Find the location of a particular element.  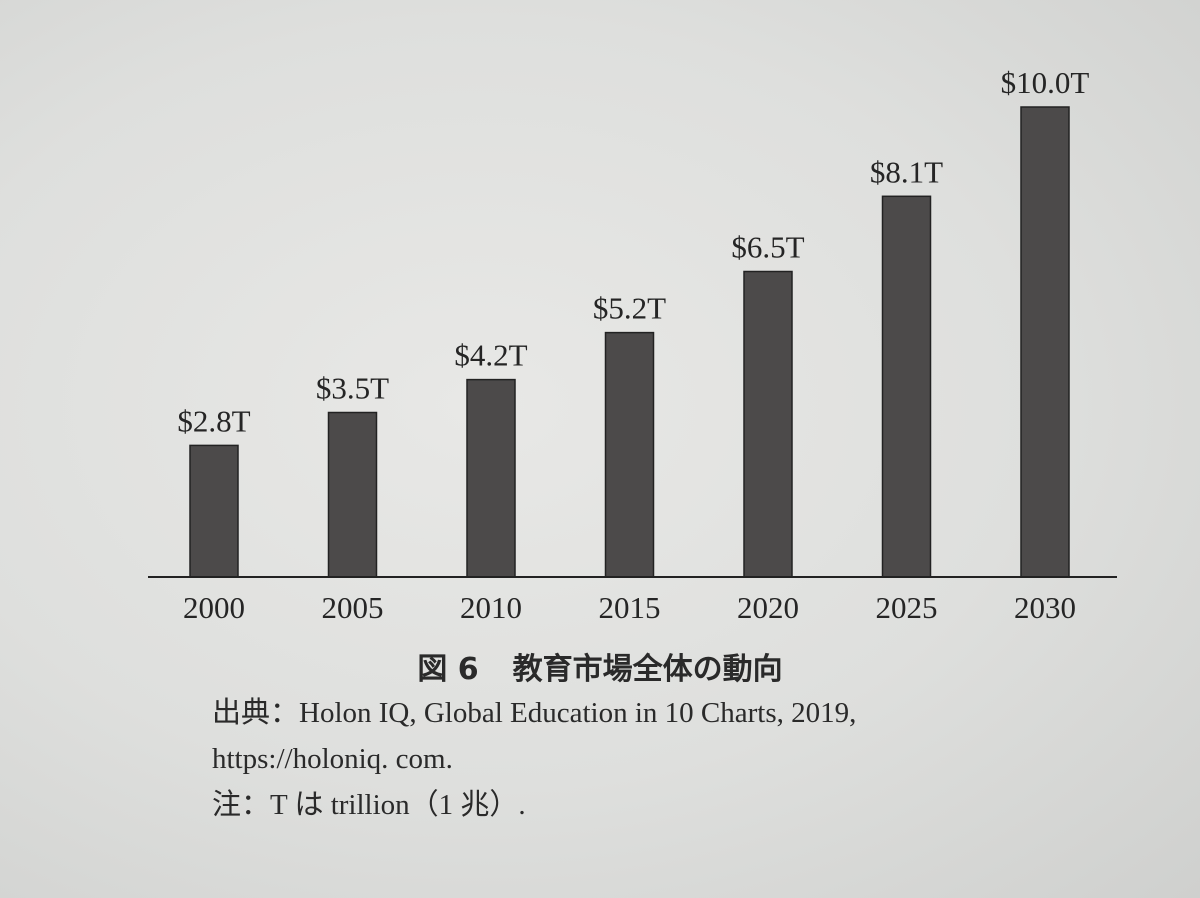

bar-2005 is located at coordinates (352, 494).